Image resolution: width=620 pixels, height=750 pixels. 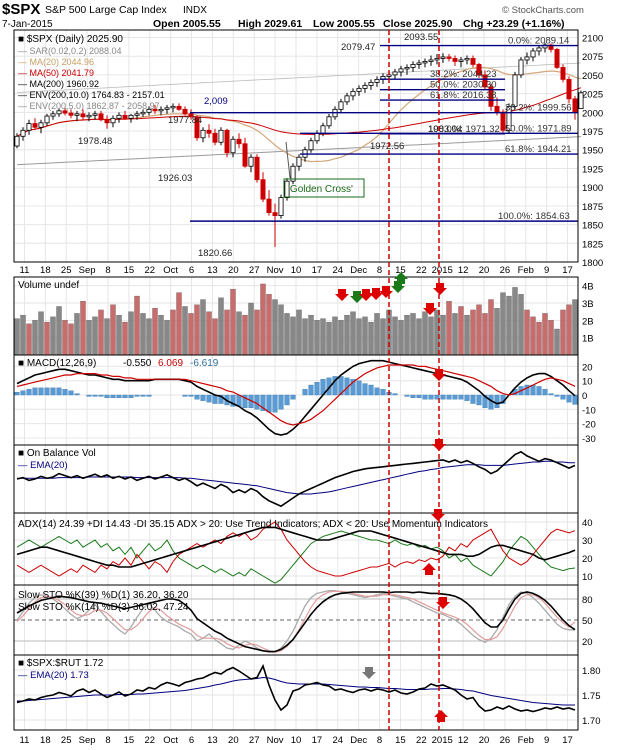 I want to click on y-tick-label: 80, so click(x=587, y=600).